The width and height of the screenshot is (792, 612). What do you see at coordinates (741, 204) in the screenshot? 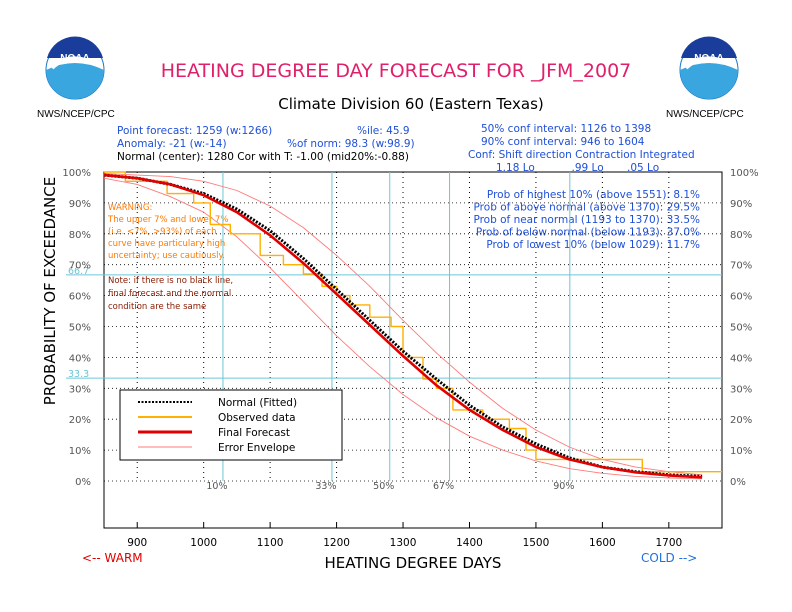
I see `y-tick-label-right: 90%` at bounding box center [741, 204].